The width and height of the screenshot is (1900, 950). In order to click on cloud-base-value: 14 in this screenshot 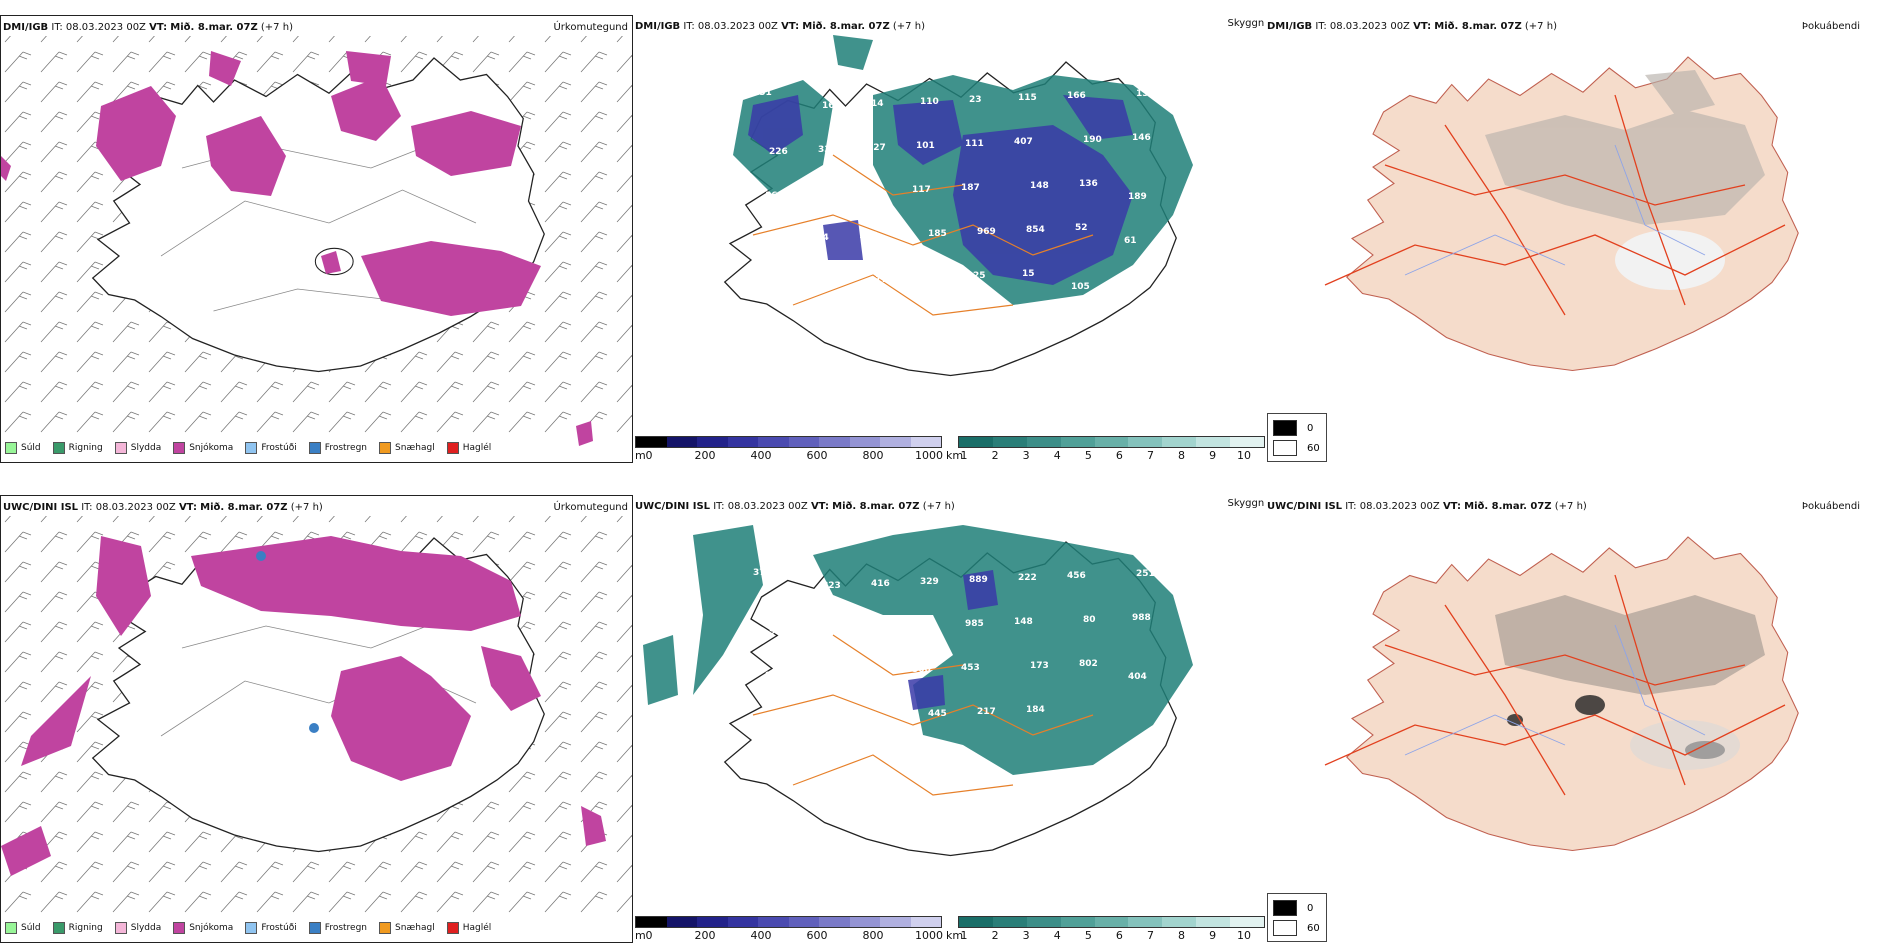, I will do `click(877, 104)`.